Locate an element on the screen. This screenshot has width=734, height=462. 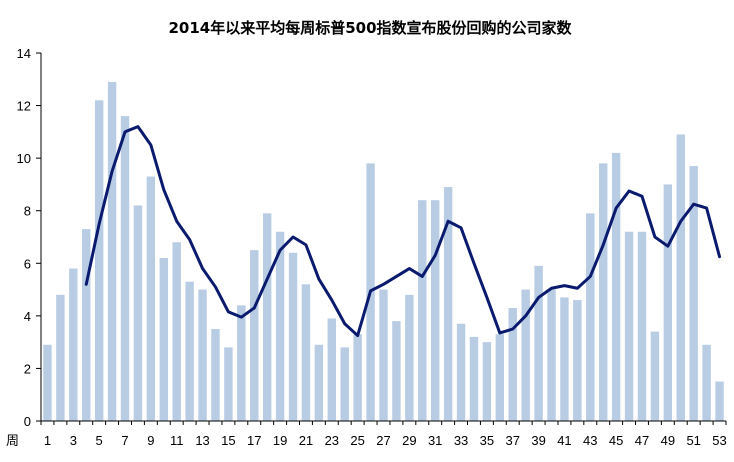
x-tick-label: 35 is located at coordinates (487, 440).